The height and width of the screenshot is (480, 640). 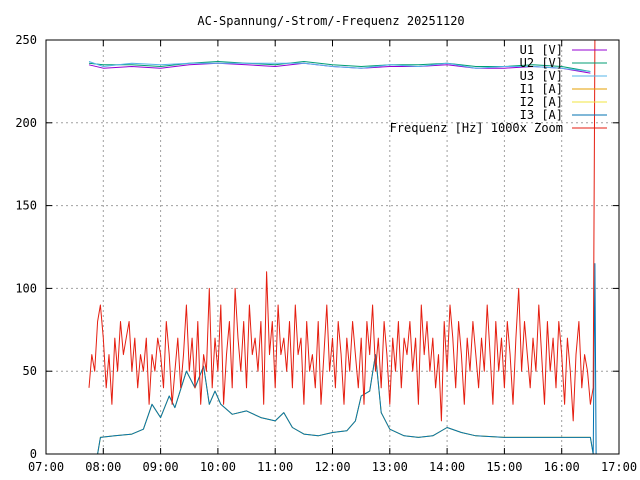 I want to click on y-tick-label: 100, so click(x=26, y=288).